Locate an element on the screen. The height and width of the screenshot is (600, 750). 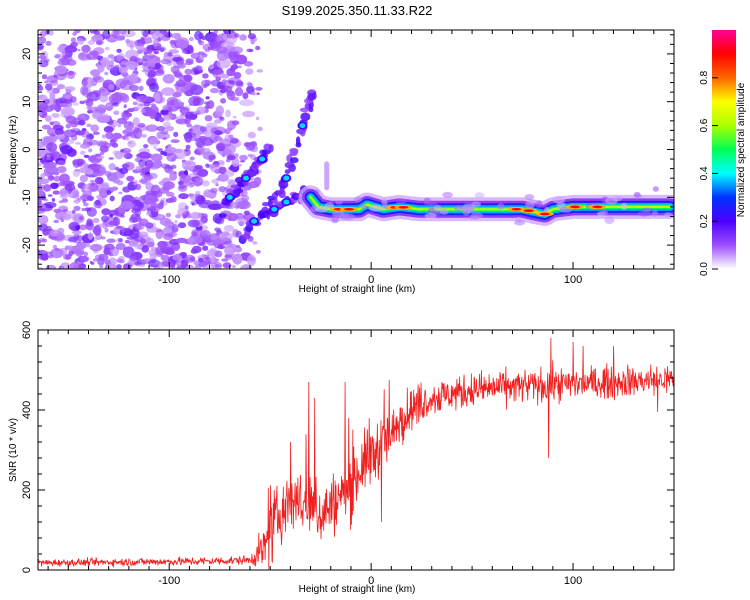
noise-region is located at coordinates (151, 149).